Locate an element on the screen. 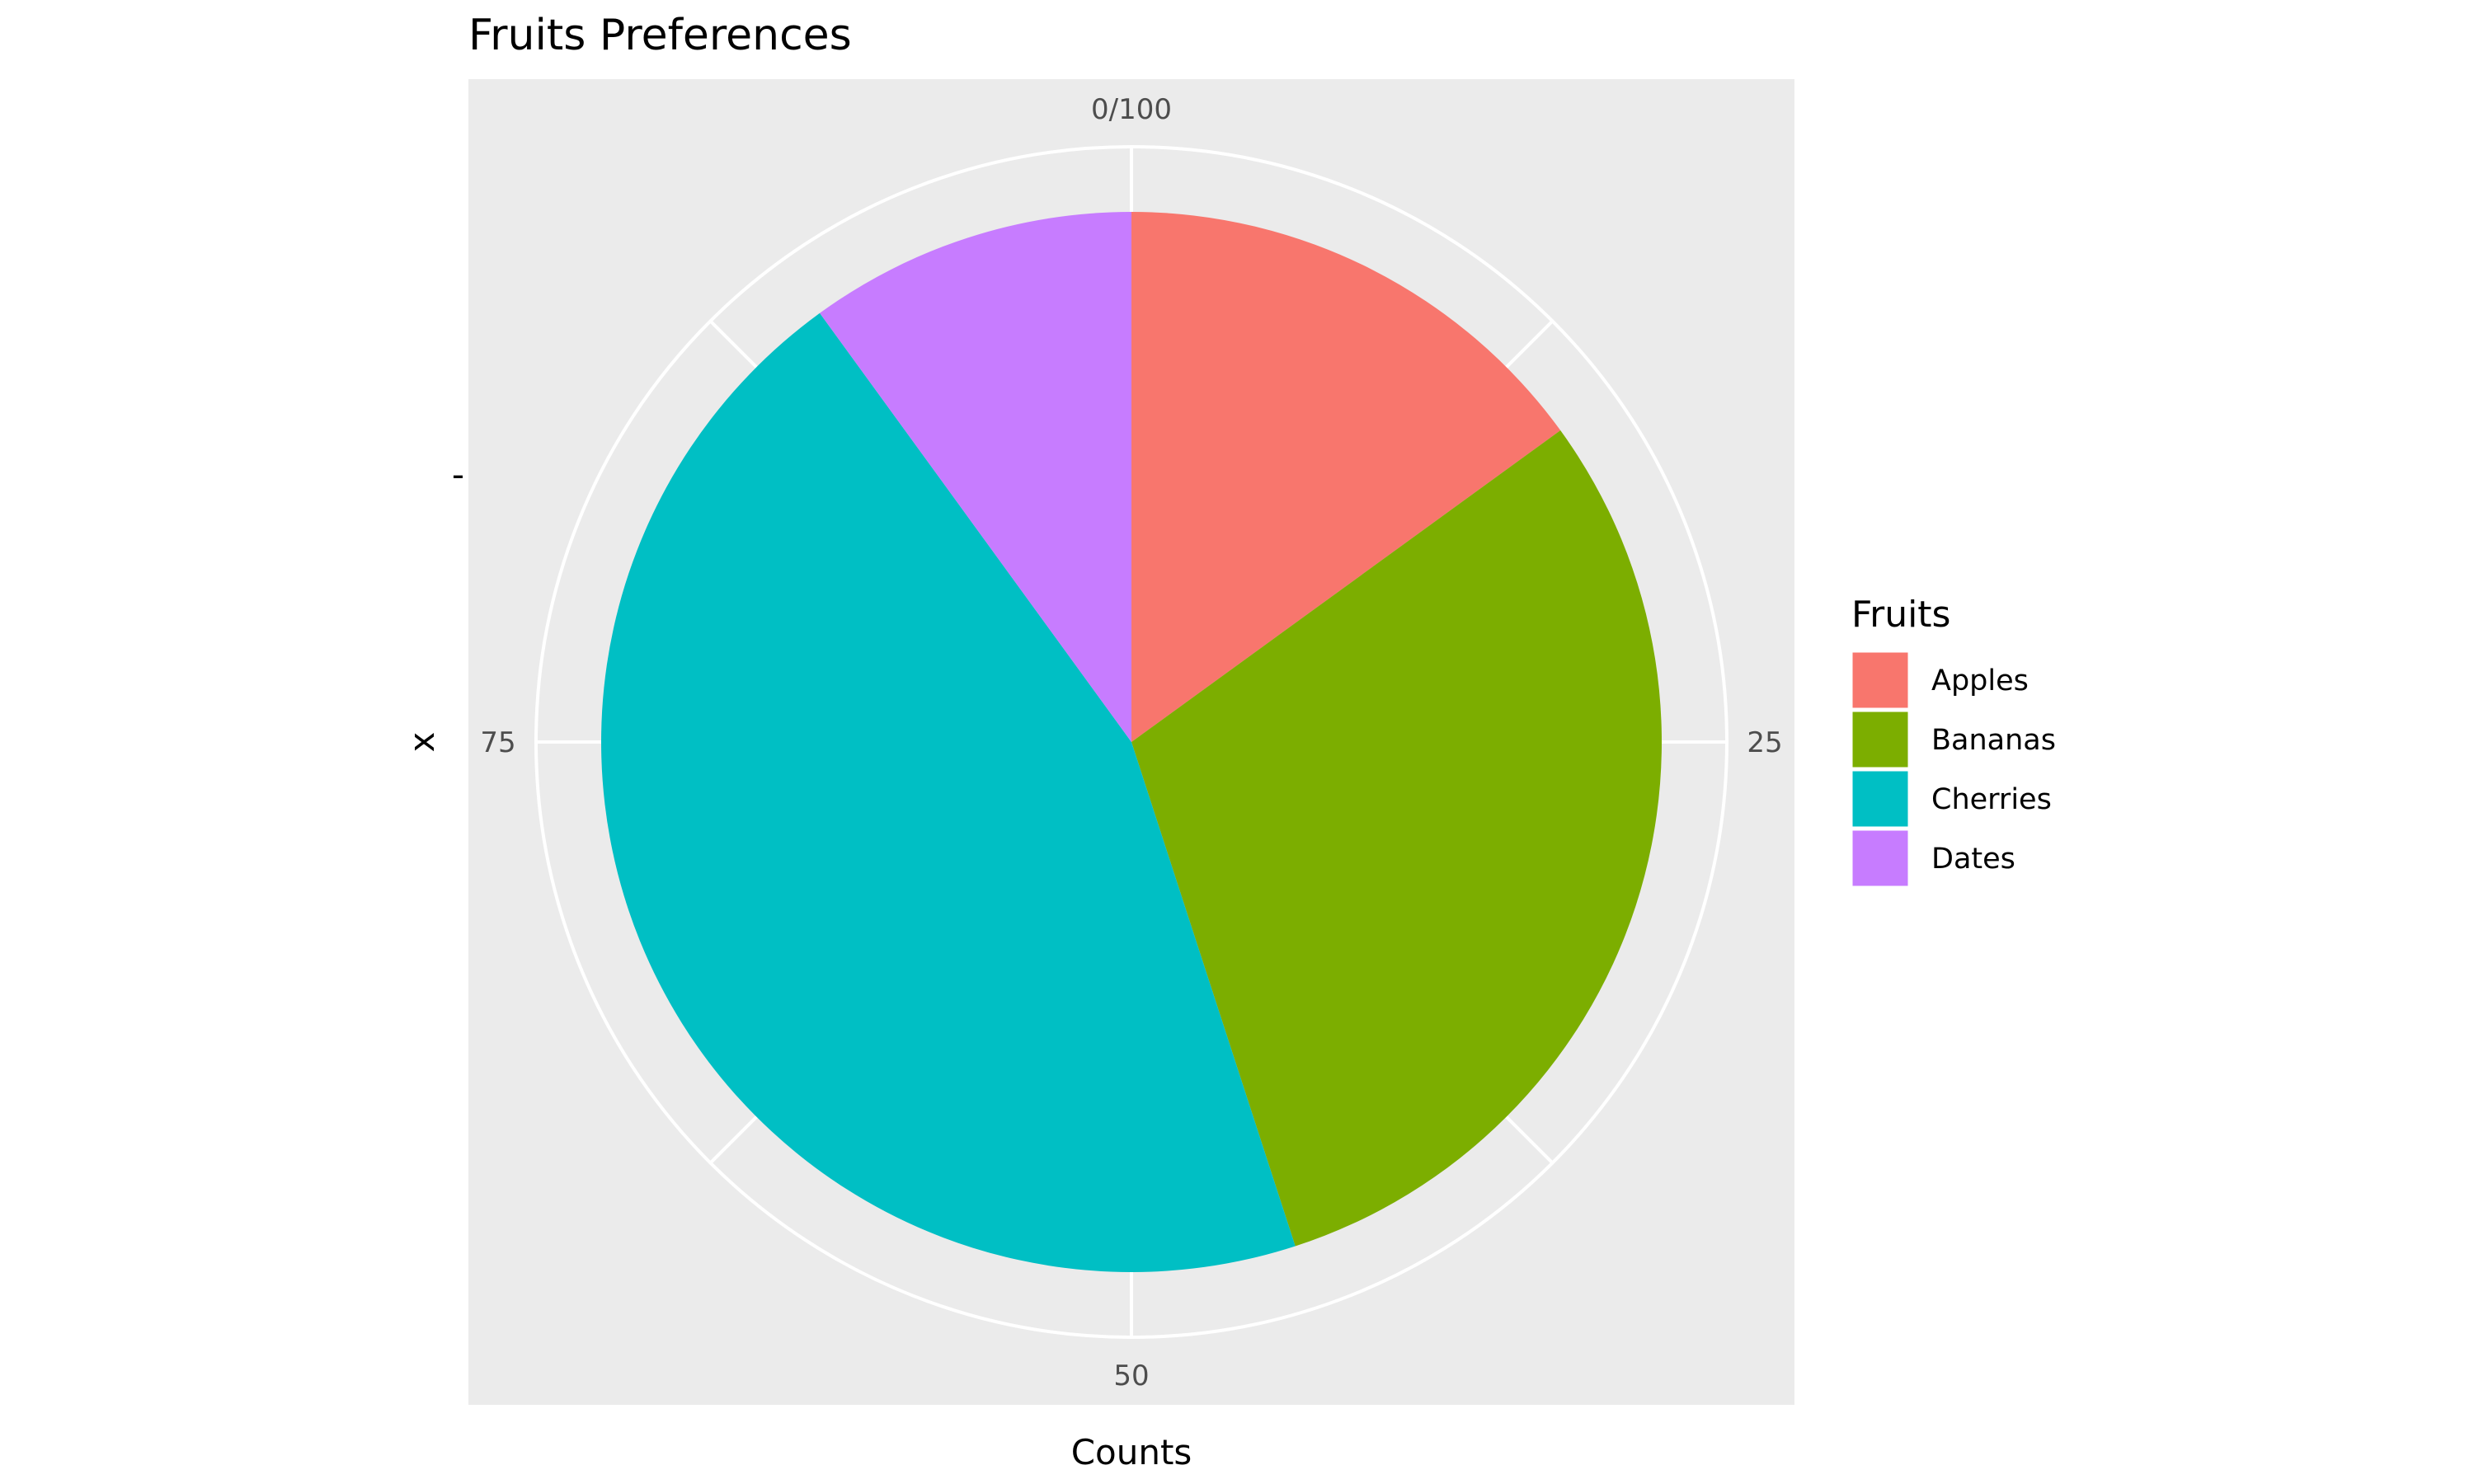 The width and height of the screenshot is (2474, 1484). angle-tick-label: 50 is located at coordinates (1131, 1376).